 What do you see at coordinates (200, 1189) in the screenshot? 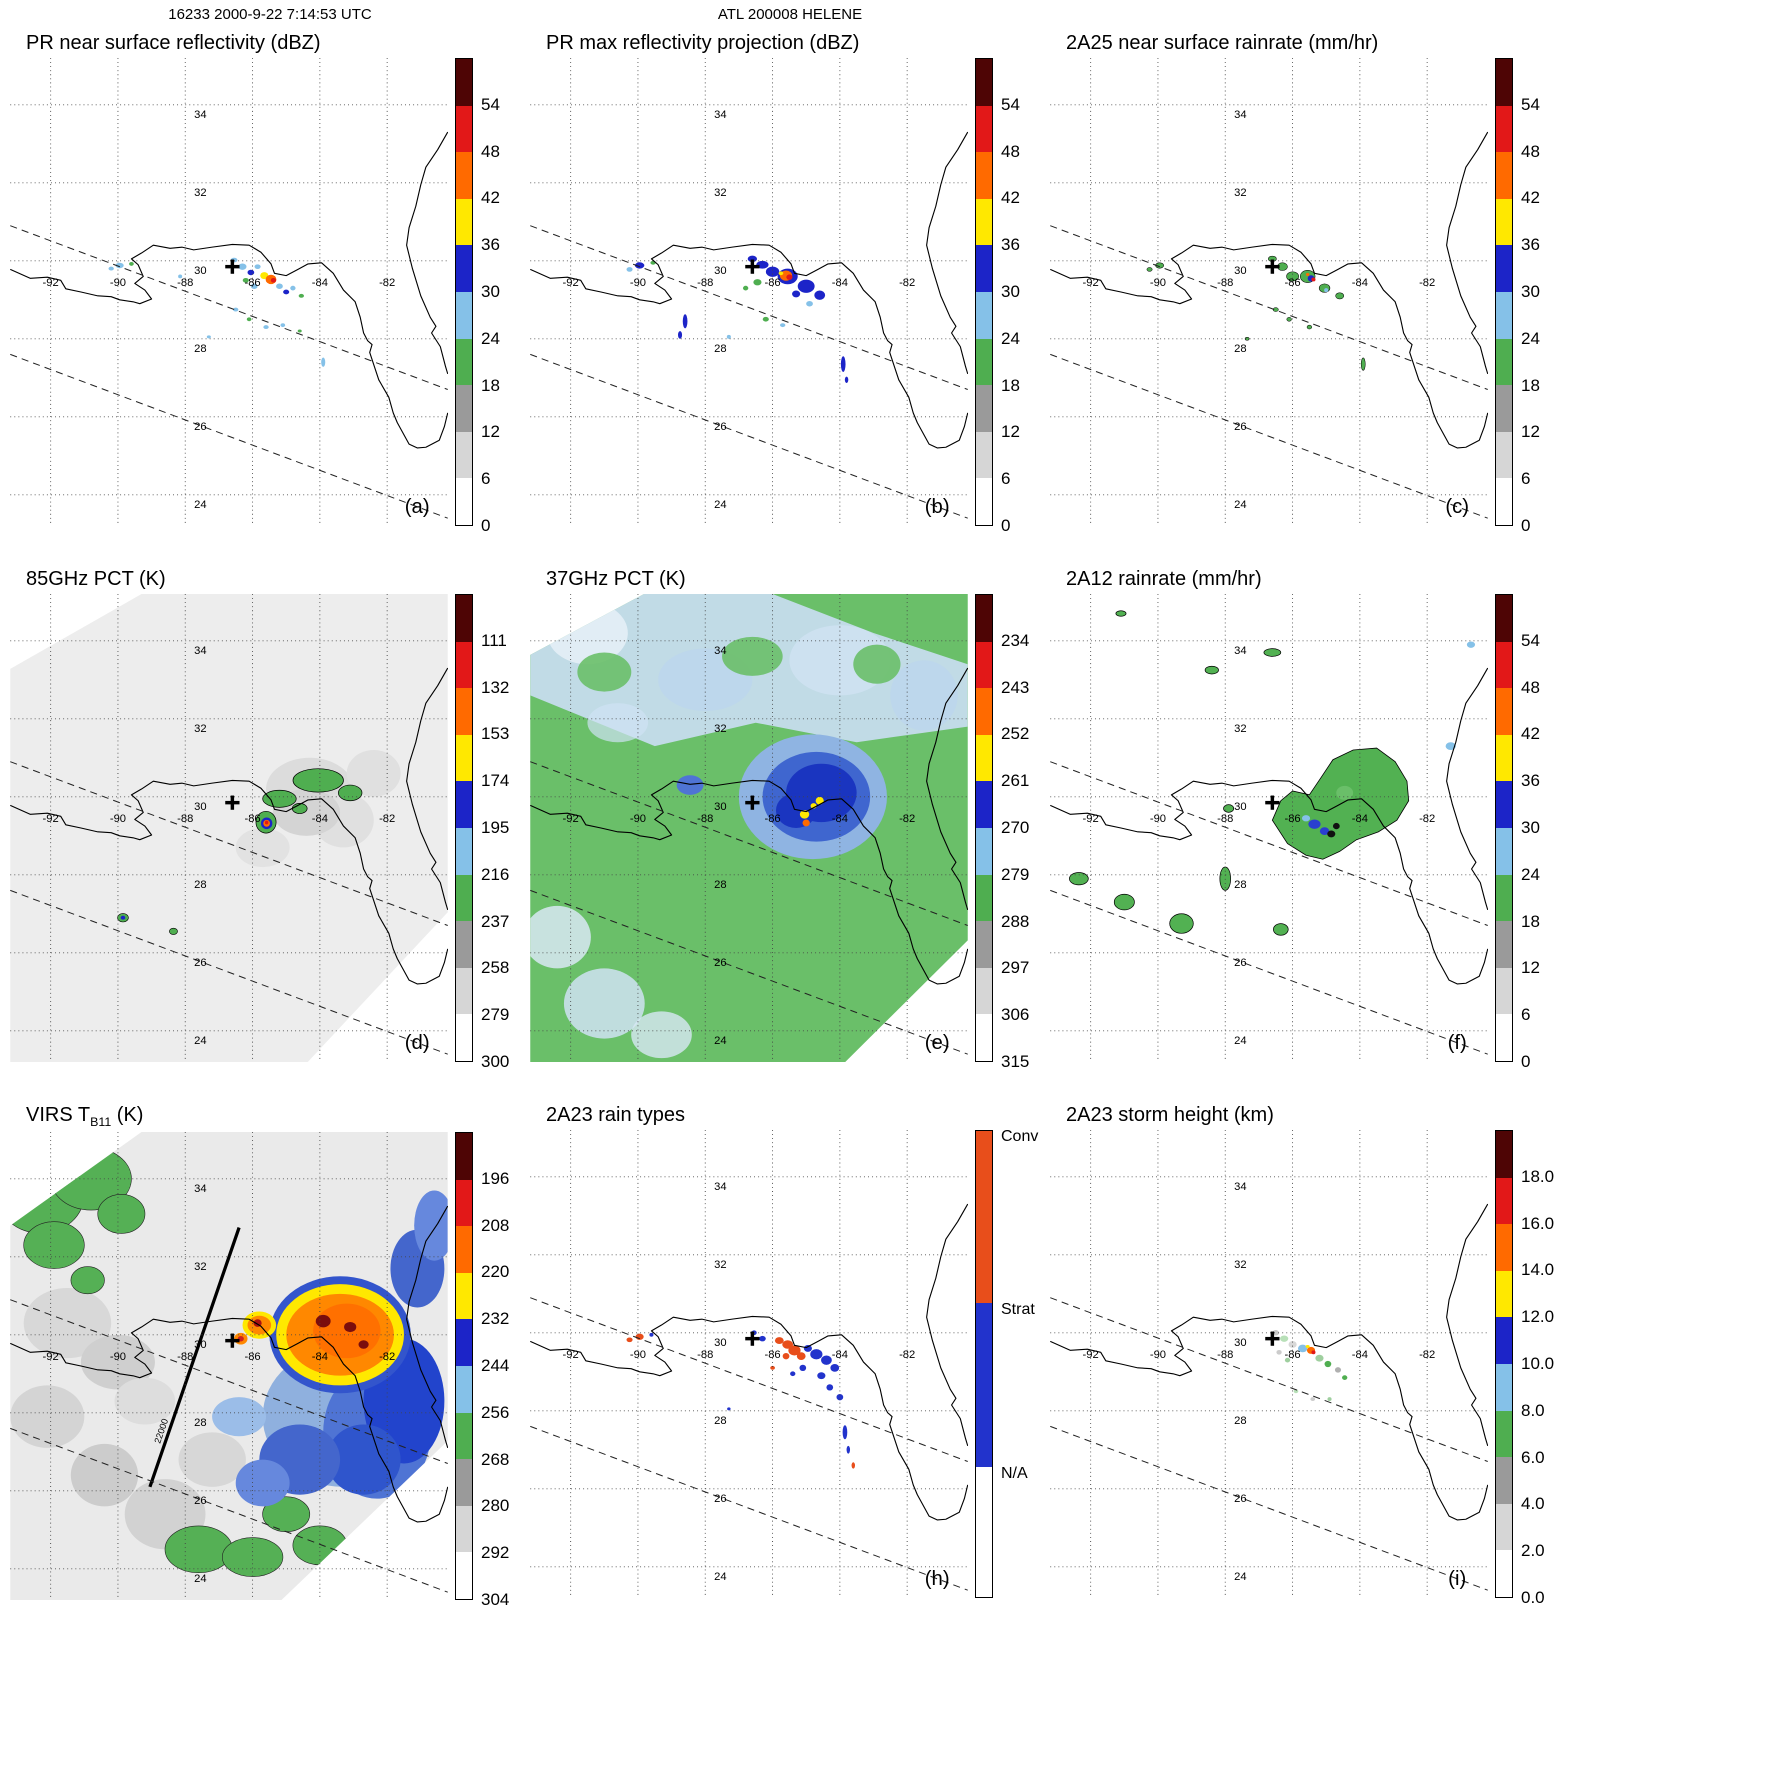
I see `grid-label-lat: 34` at bounding box center [200, 1189].